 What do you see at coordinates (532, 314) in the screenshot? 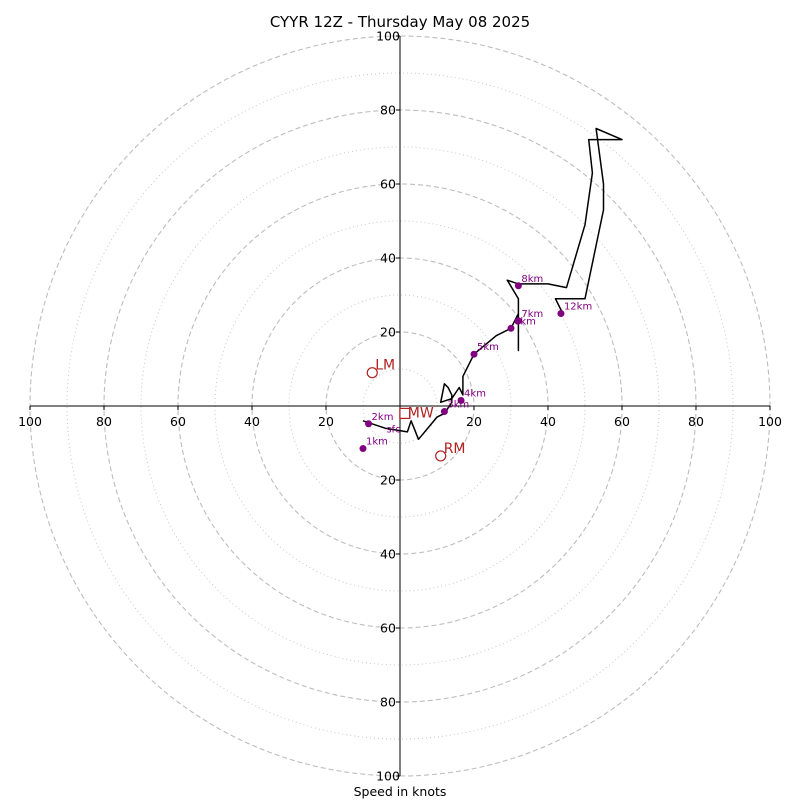
I see `height-label-7km: 7km` at bounding box center [532, 314].